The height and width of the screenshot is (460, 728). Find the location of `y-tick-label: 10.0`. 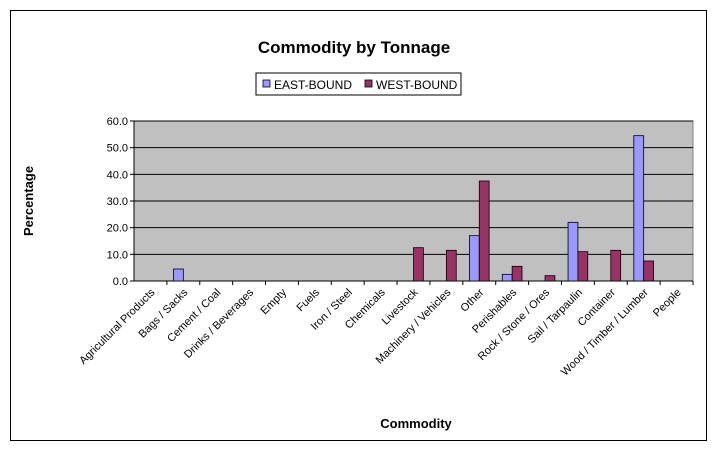

y-tick-label: 10.0 is located at coordinates (117, 255).